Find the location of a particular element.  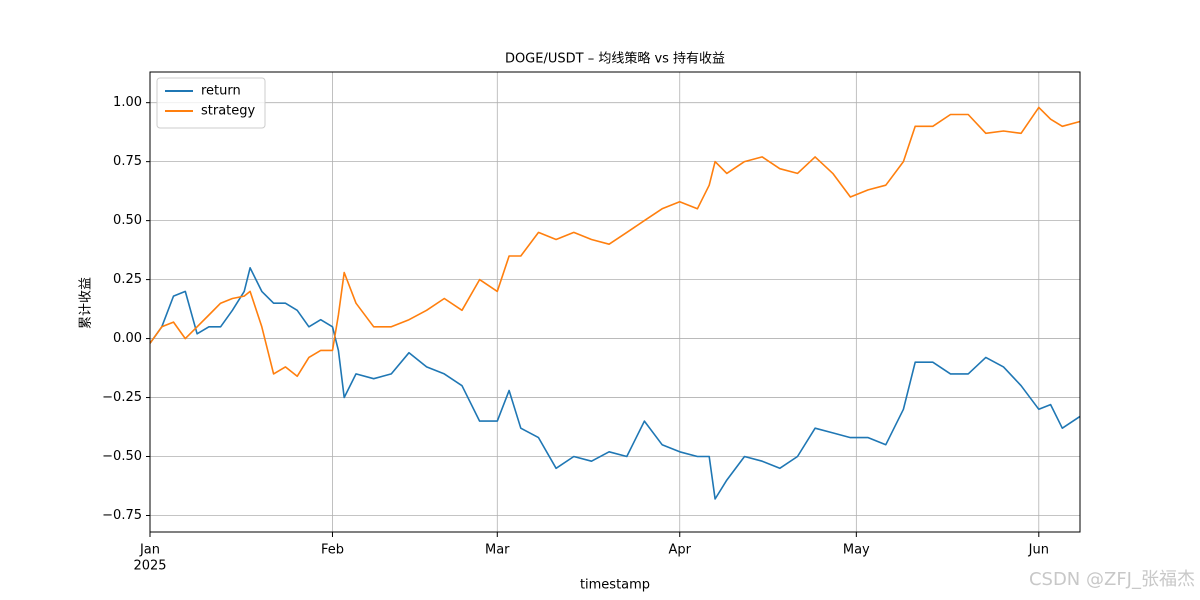

legend: return strategy is located at coordinates (211, 103).